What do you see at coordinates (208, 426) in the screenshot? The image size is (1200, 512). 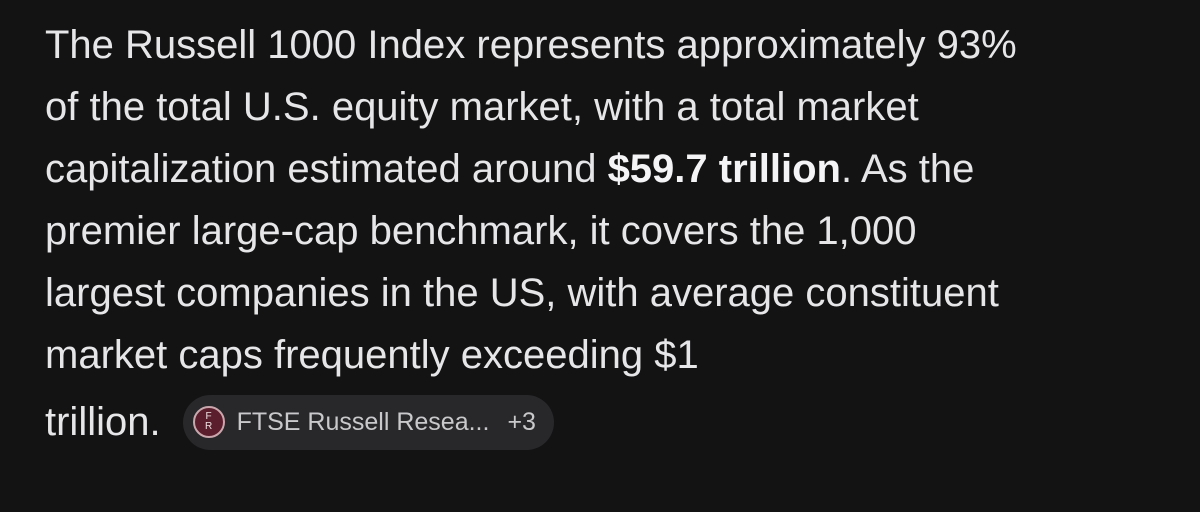 I see `icon-letter: R` at bounding box center [208, 426].